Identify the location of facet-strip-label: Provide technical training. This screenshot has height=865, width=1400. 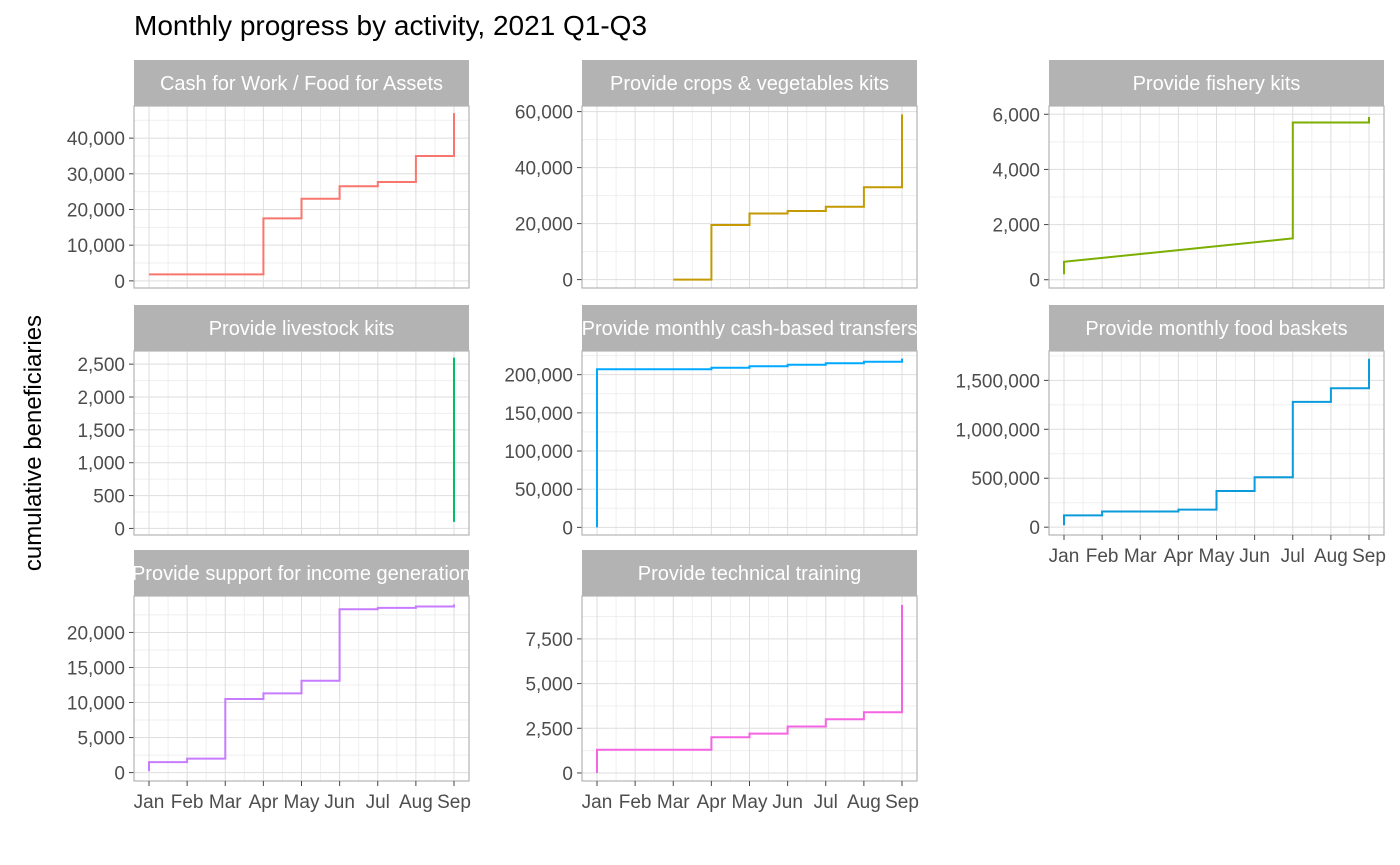
(749, 574).